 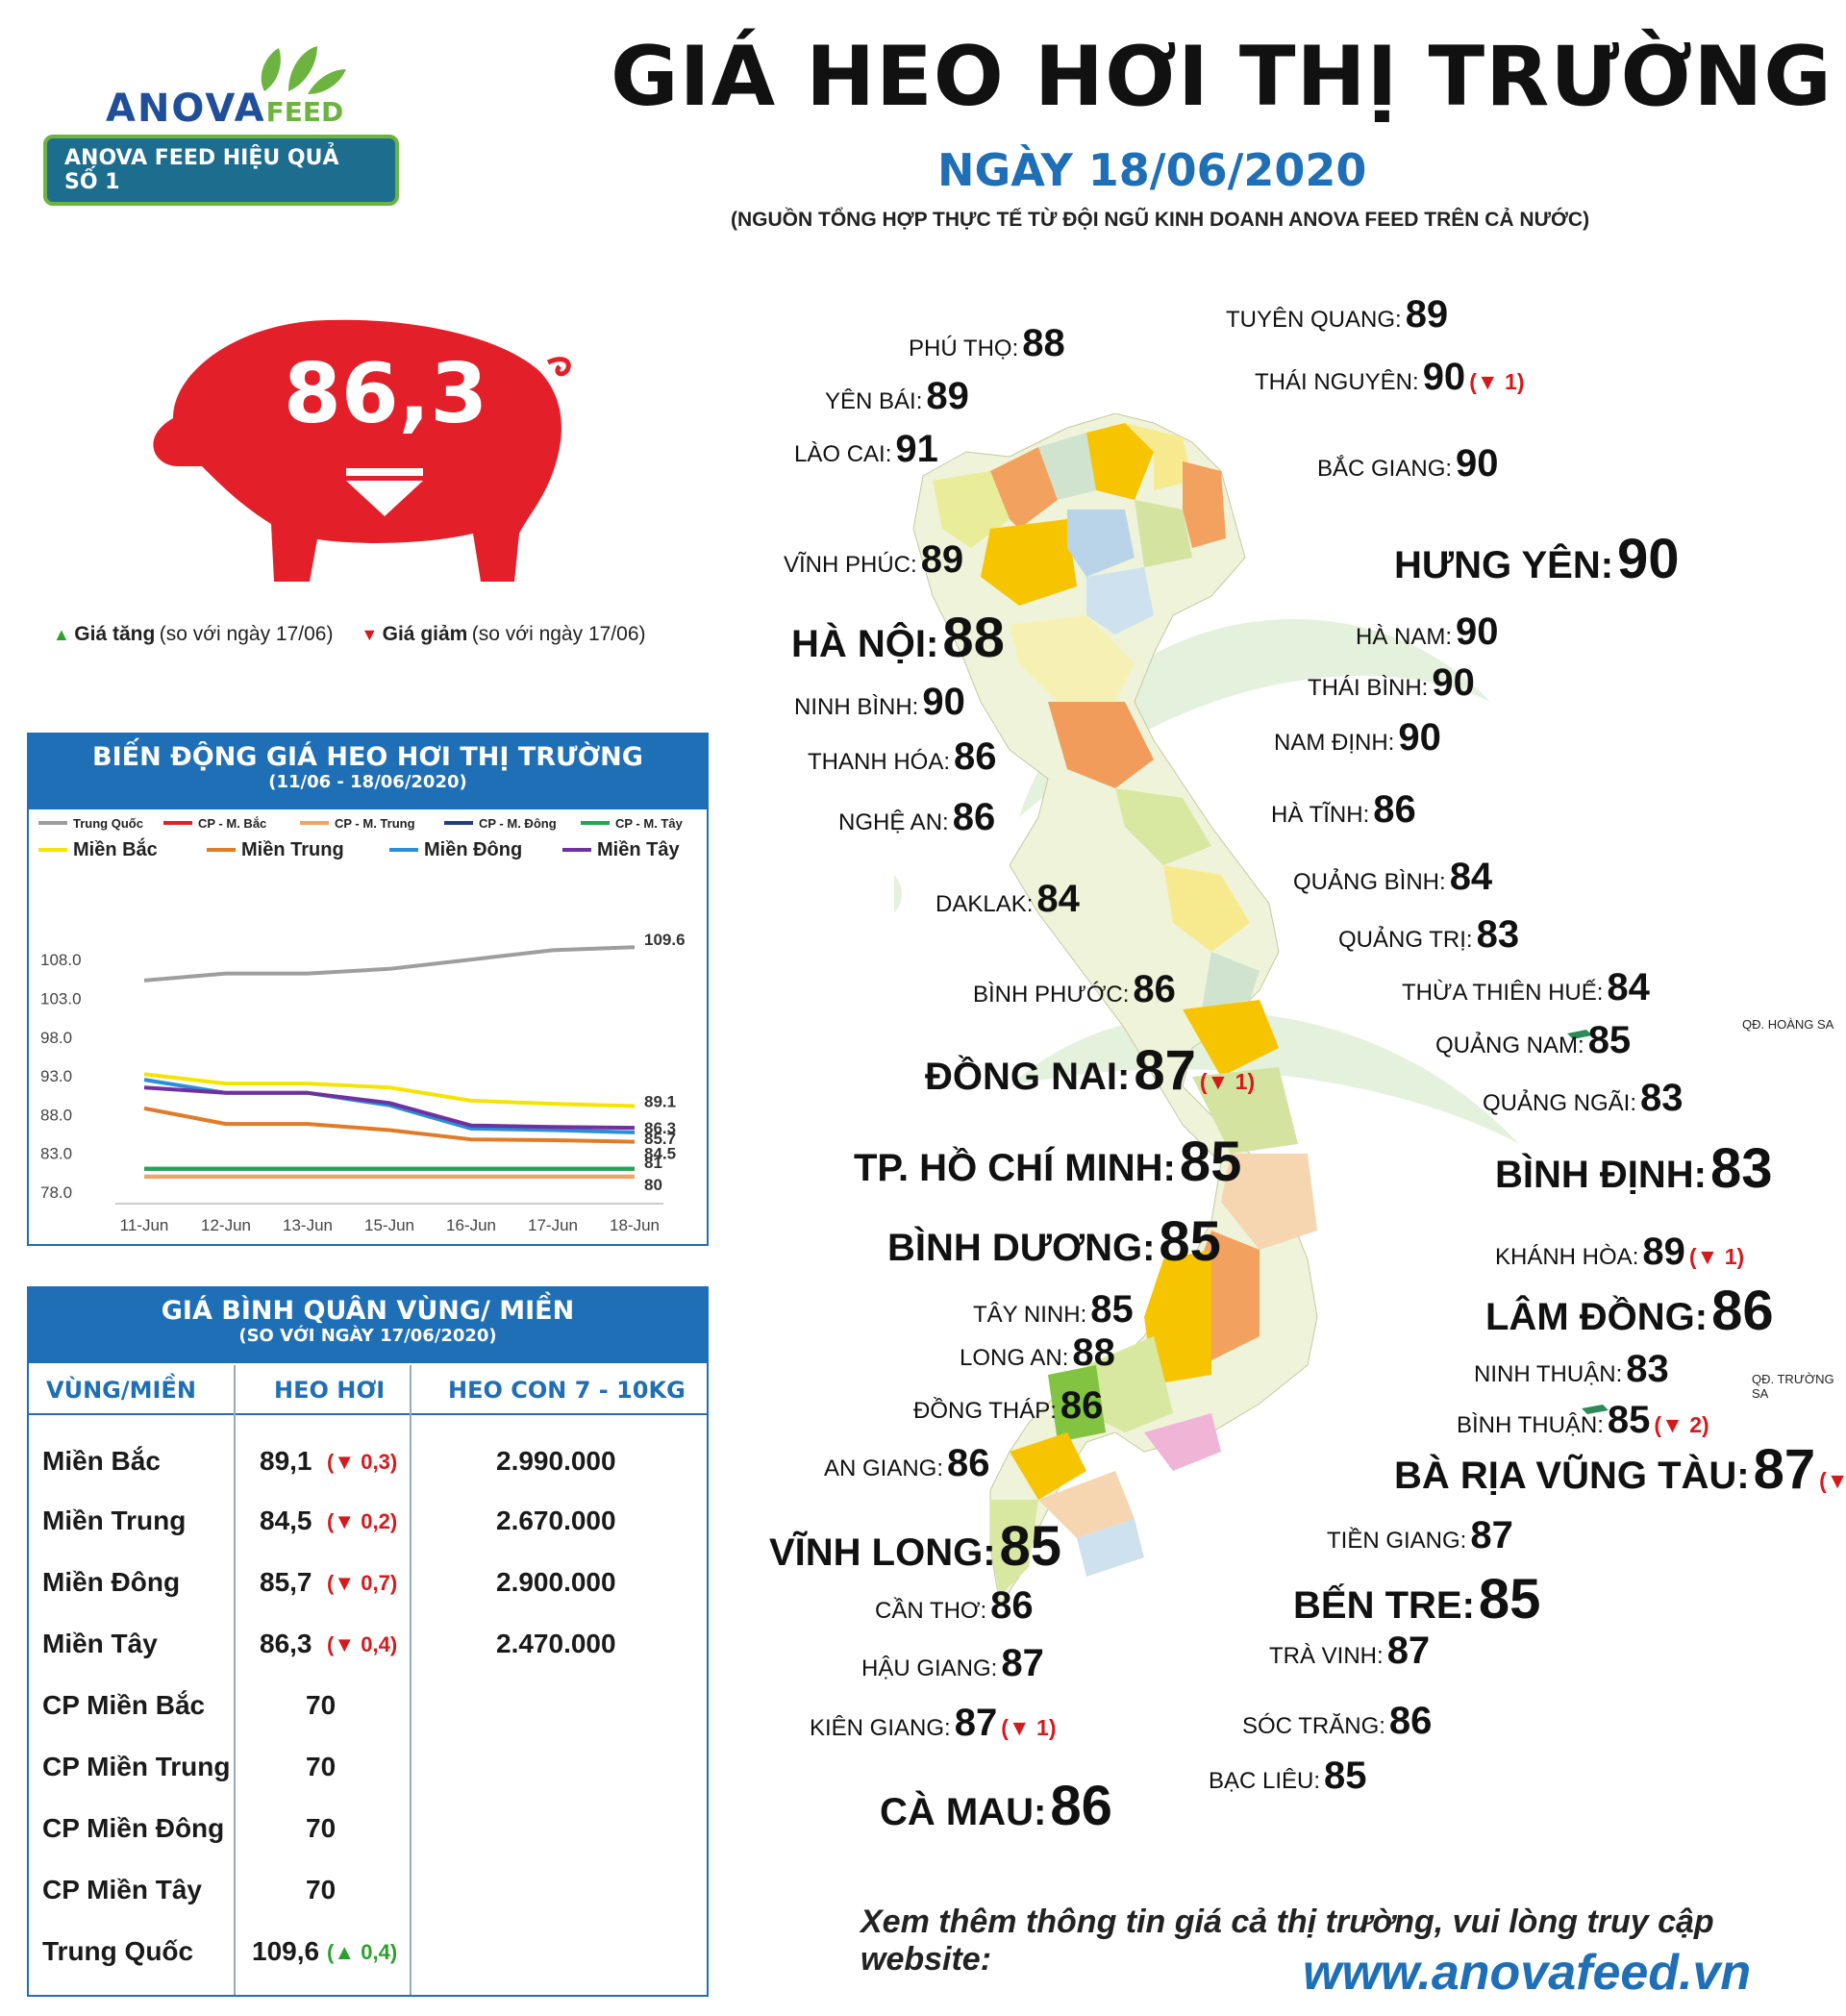 I want to click on table-row: Trung Quốc 109,6 (▲ 0,4), so click(x=368, y=1956).